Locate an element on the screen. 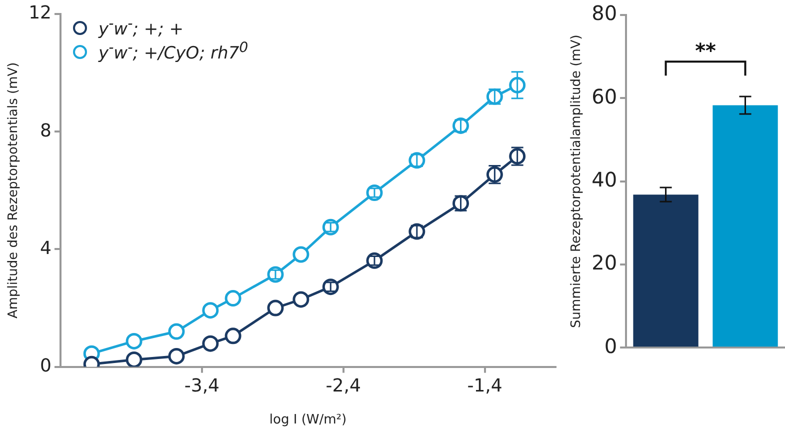 This screenshot has width=785, height=432. y-tick-label: 4 is located at coordinates (46, 248).